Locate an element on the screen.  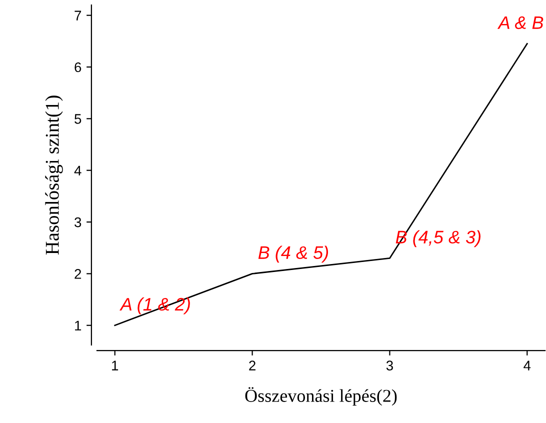
y-tick-label: 1 is located at coordinates (78, 325).